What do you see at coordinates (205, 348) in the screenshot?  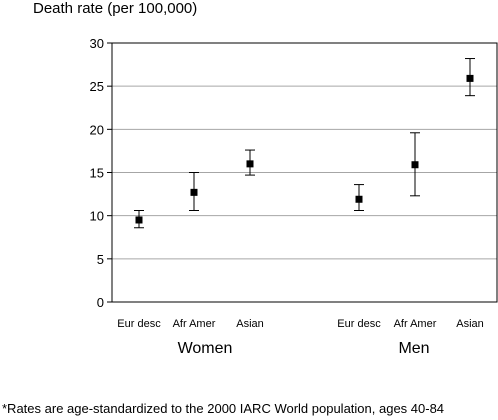 I see `group-label-women: Women` at bounding box center [205, 348].